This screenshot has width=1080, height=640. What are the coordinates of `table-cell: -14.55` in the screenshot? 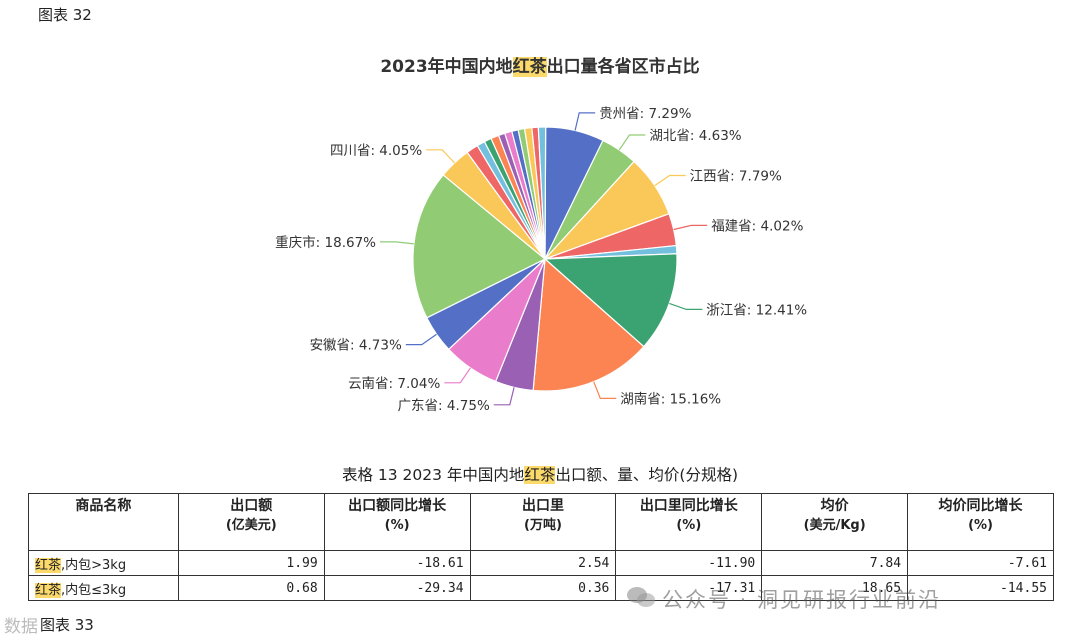 It's located at (980, 588).